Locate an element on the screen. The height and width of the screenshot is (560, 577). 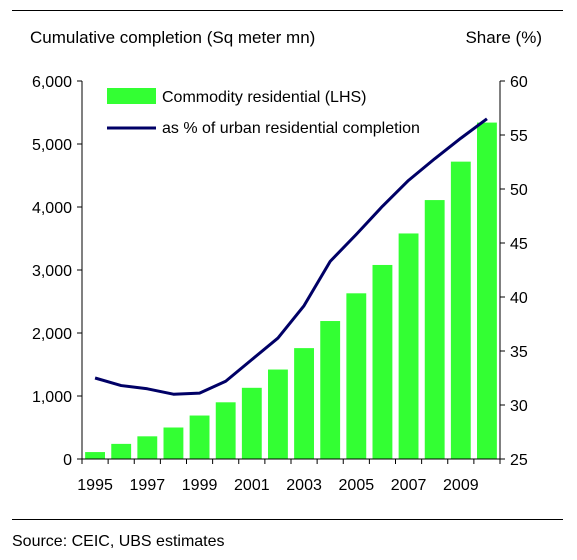
left-tick-label: 5,000 is located at coordinates (52, 145).